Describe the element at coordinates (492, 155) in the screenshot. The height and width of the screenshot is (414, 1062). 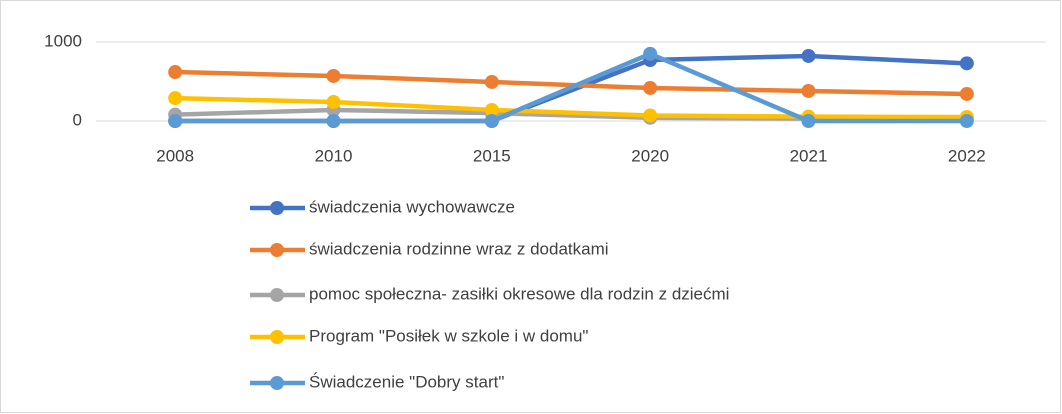
I see `x-tick-label: 2015` at that location.